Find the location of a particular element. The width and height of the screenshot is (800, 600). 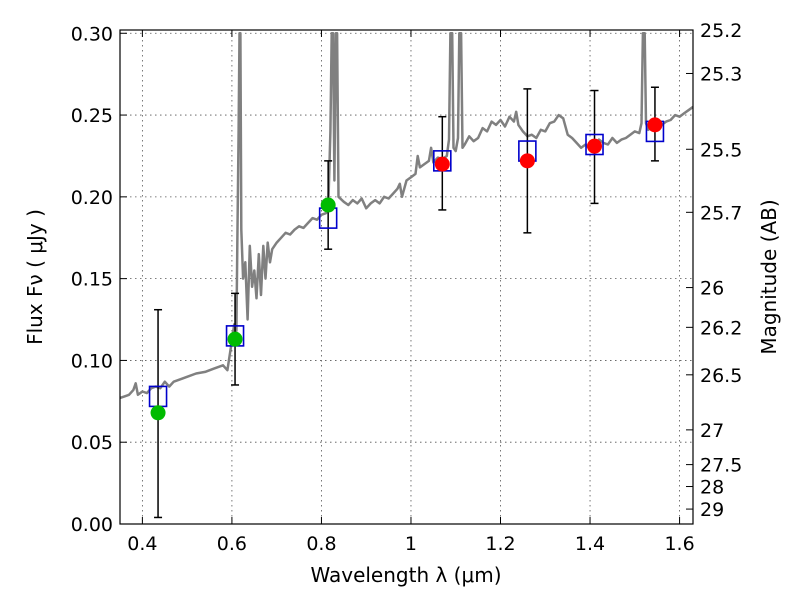

mag-tick-label: 25.7 is located at coordinates (721, 213).